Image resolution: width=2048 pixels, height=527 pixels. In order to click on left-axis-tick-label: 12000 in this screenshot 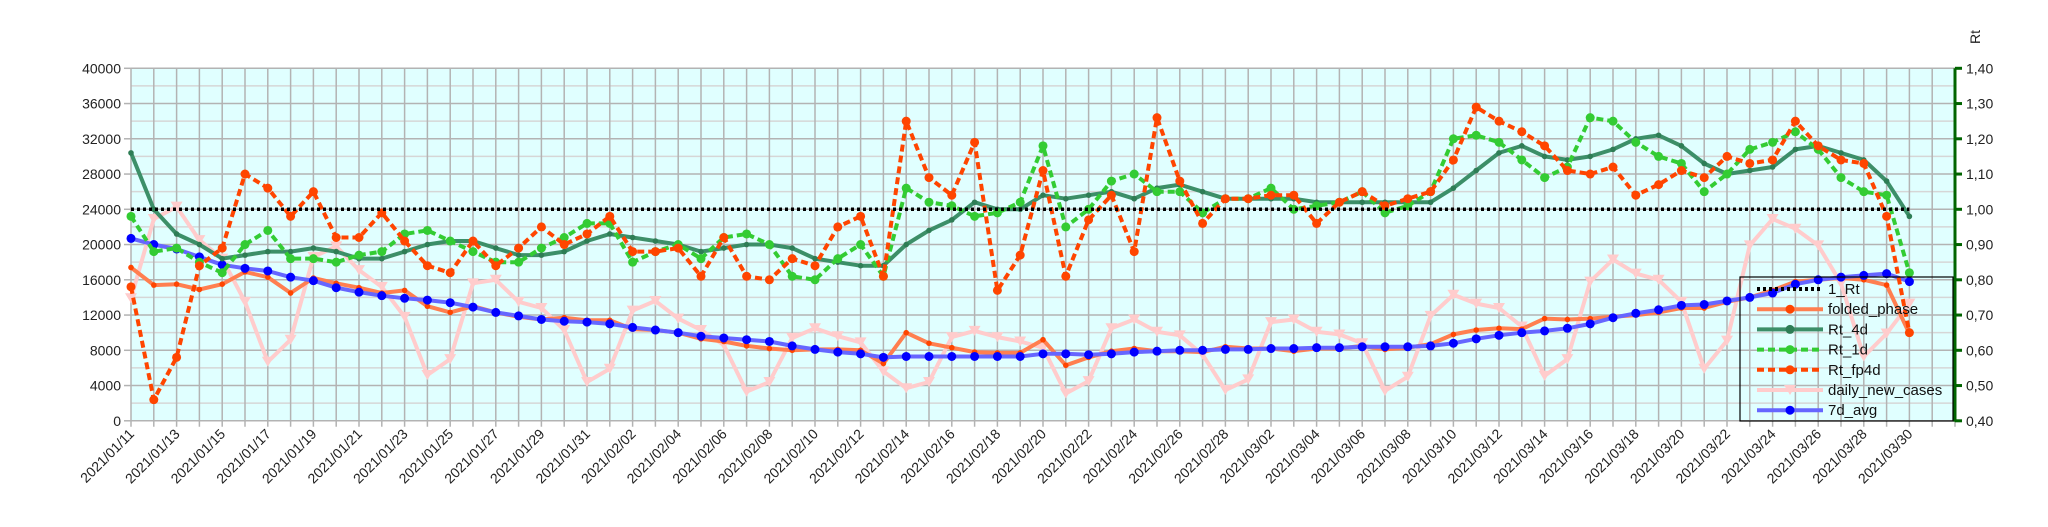, I will do `click(101, 315)`.